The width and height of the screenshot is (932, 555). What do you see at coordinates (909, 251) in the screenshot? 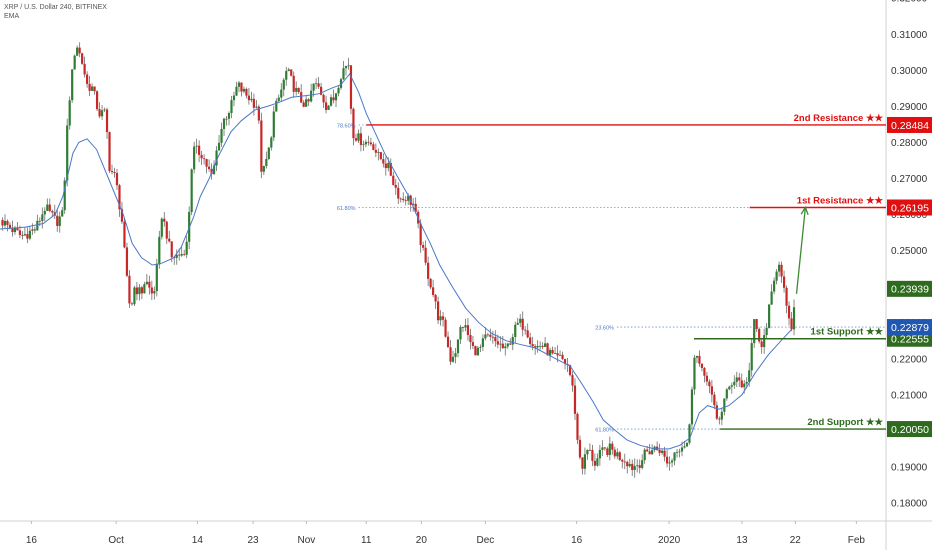
I see `y-tick-label: 0.25000` at bounding box center [909, 251].